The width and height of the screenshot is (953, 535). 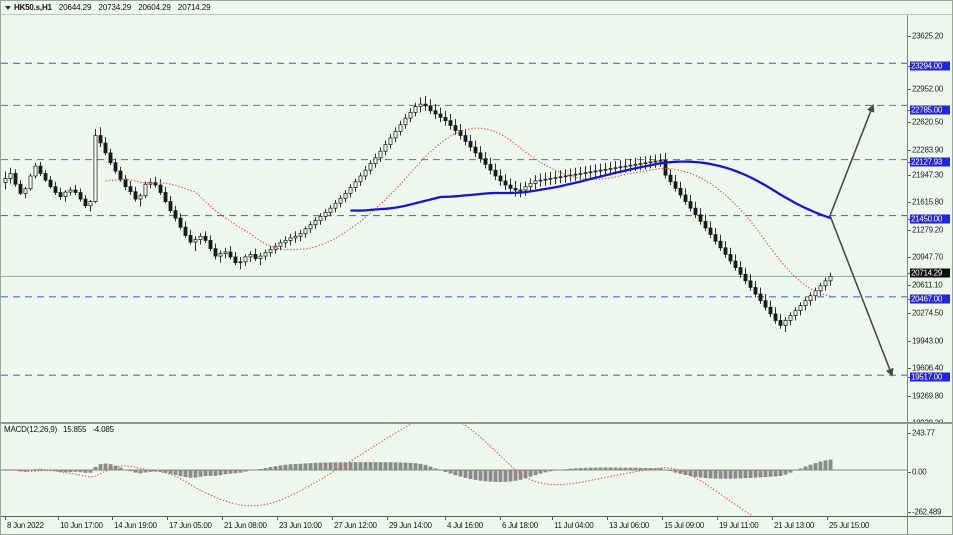 I want to click on current-price-label: 20714.29, so click(x=930, y=273).